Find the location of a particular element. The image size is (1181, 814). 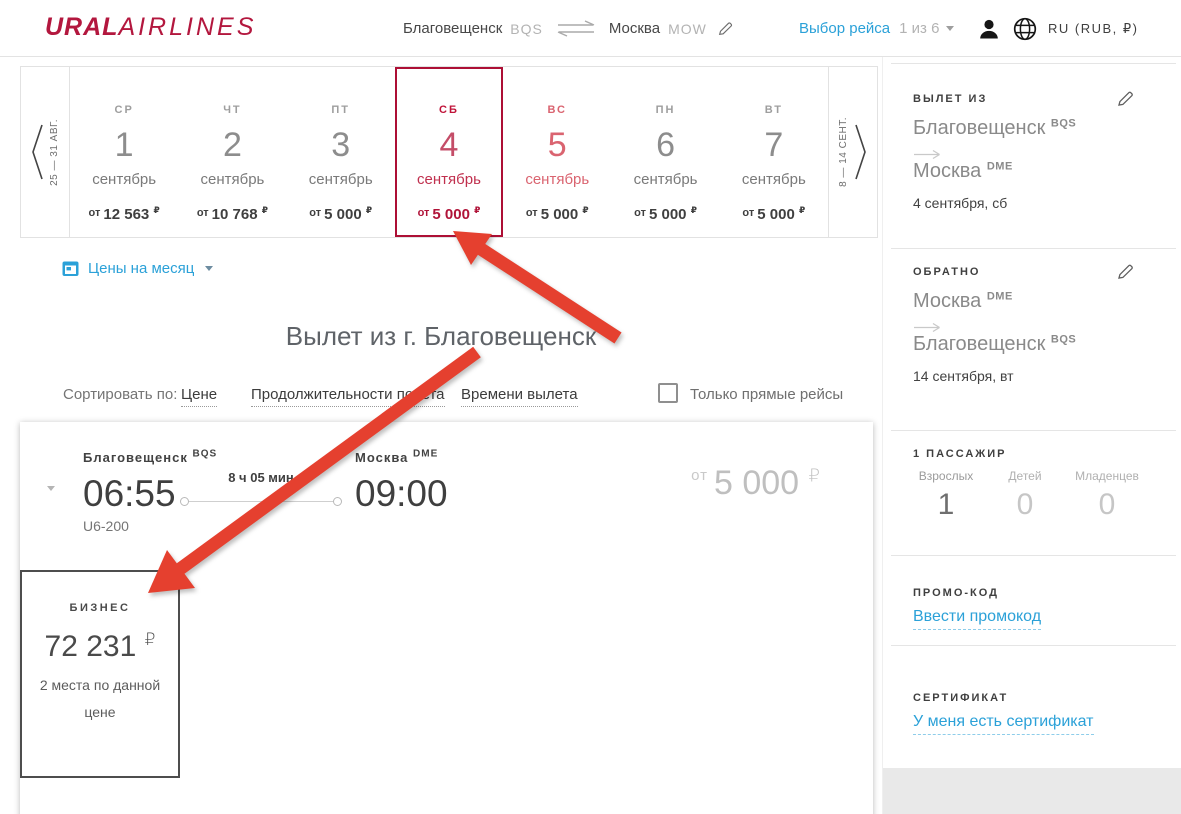

month-prices-label: Цены на месяц is located at coordinates (141, 268).